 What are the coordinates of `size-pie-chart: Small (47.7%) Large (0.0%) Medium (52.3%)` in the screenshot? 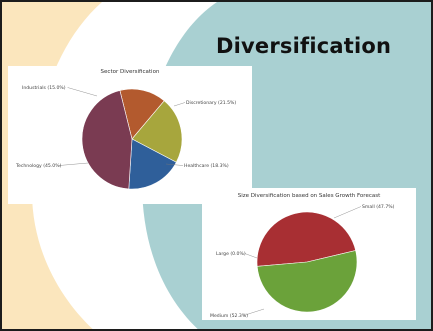 It's located at (302, 261).